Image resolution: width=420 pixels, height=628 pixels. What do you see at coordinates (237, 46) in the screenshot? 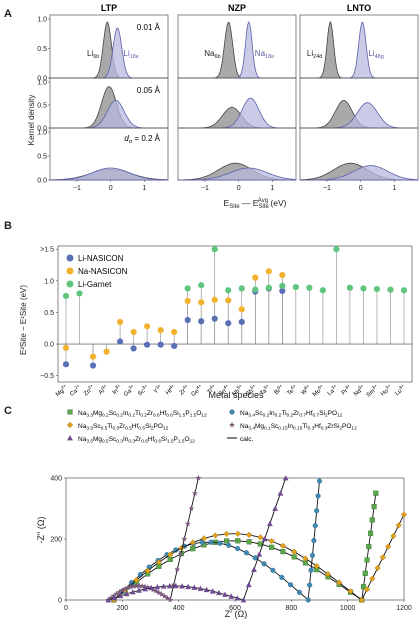
I see `panel-a-subplot` at bounding box center [237, 46].